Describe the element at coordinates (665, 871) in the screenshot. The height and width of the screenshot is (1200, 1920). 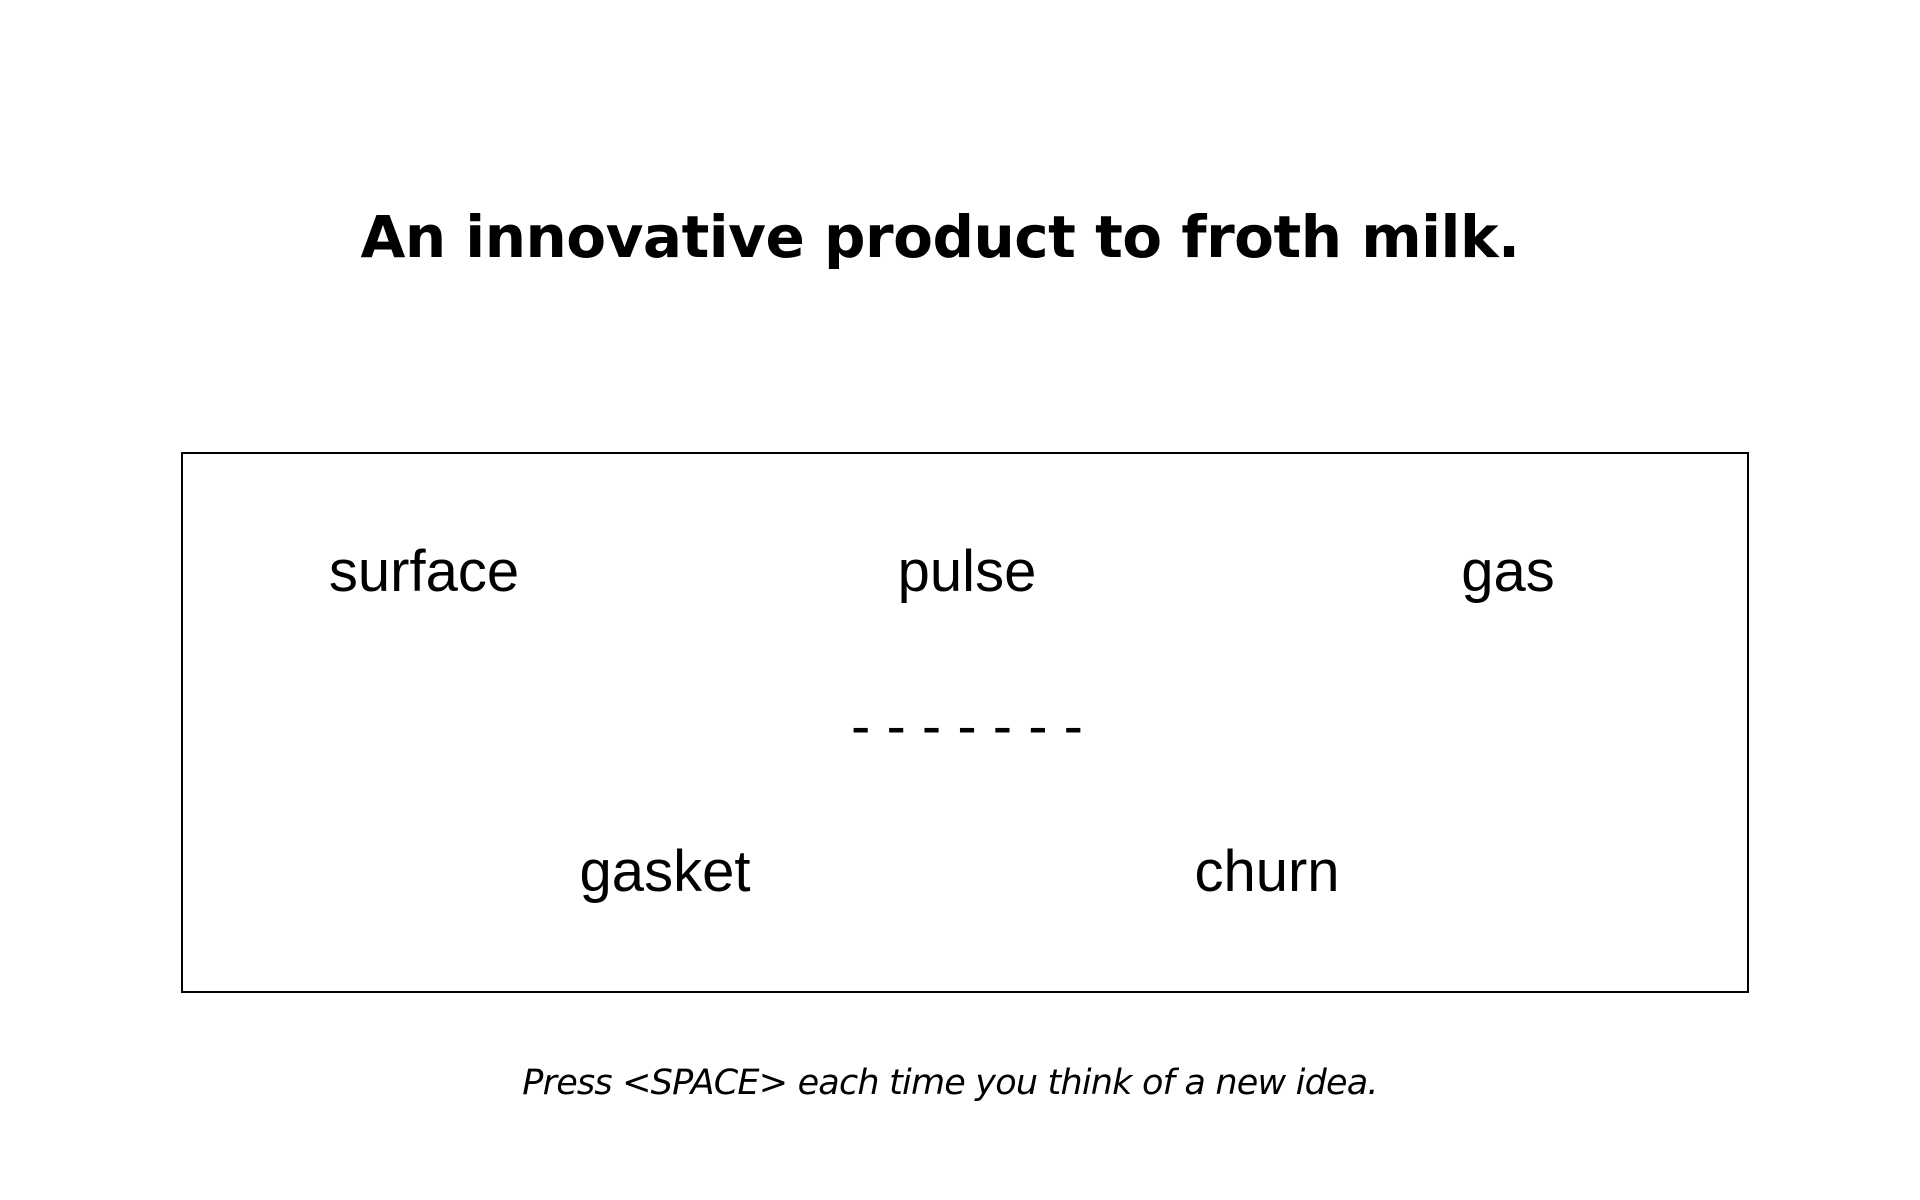
I see `stimulus-word-gasket: gasket` at that location.